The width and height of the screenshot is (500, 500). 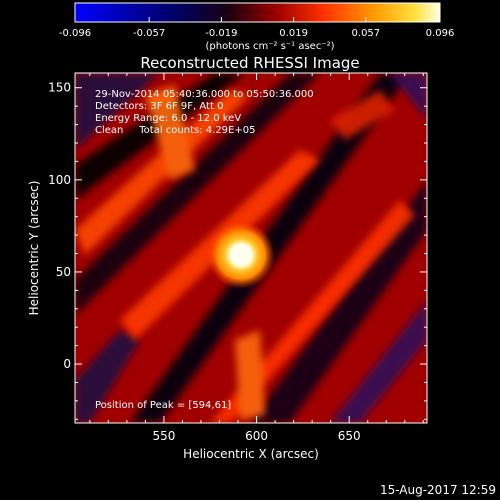 I want to click on colorbar-tick-label: 0.019, so click(x=293, y=33).